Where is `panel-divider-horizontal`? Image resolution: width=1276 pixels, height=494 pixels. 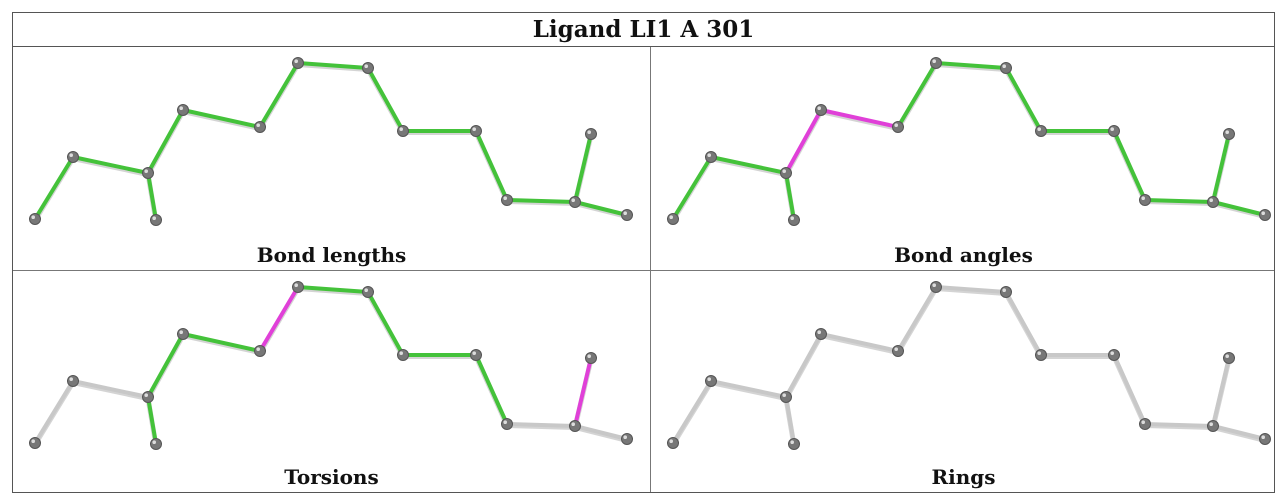 panel-divider-horizontal is located at coordinates (643, 270).